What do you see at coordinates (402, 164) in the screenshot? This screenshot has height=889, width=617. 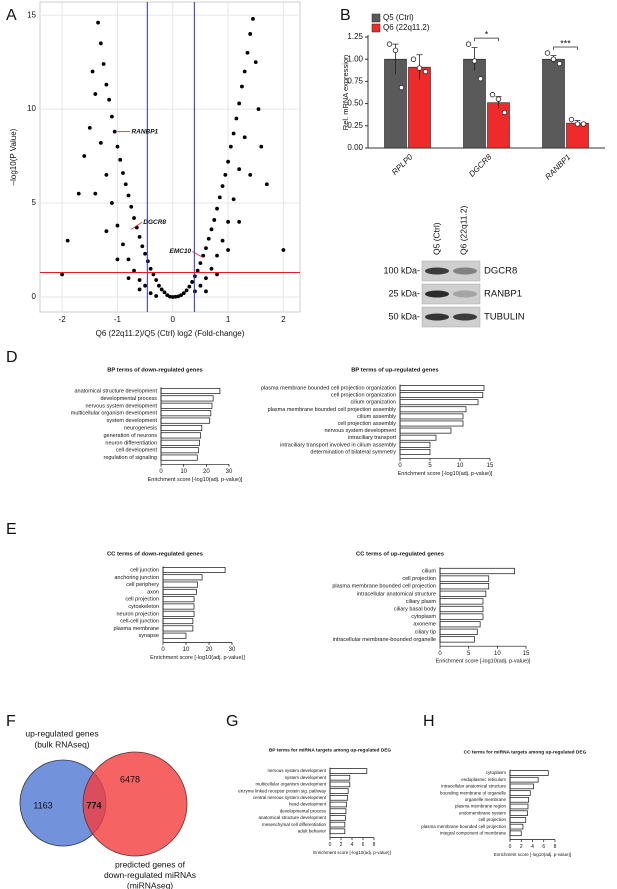 I see `x-tick-label: RPLP0` at bounding box center [402, 164].